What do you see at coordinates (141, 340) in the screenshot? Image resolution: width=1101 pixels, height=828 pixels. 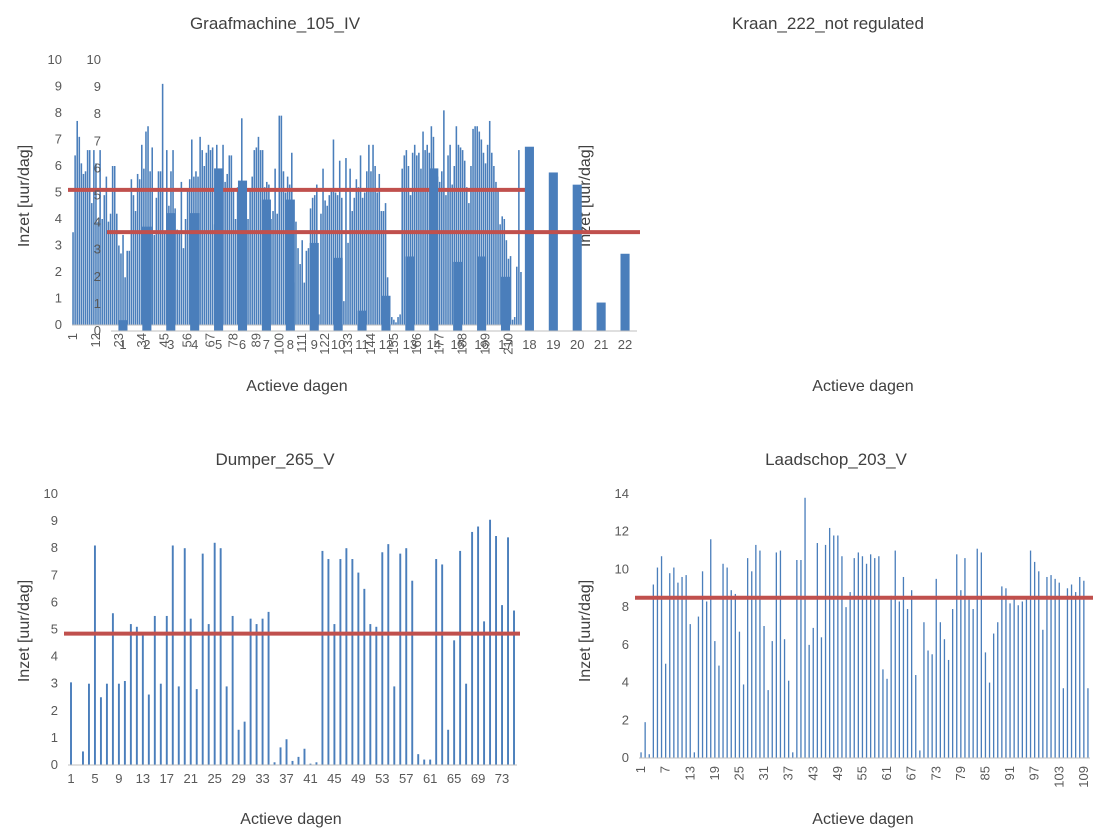 I see `x-tick-label: 34` at bounding box center [141, 340].